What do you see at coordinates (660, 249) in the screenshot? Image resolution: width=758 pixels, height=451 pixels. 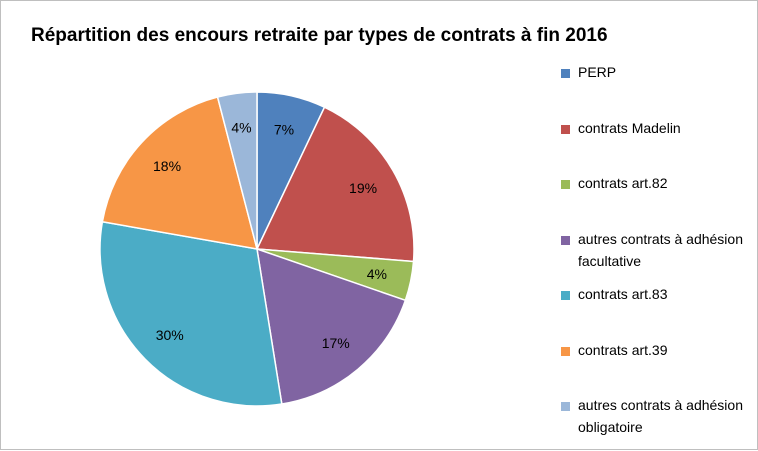 I see `legend-label: autres contrats à adhésion facultative` at bounding box center [660, 249].